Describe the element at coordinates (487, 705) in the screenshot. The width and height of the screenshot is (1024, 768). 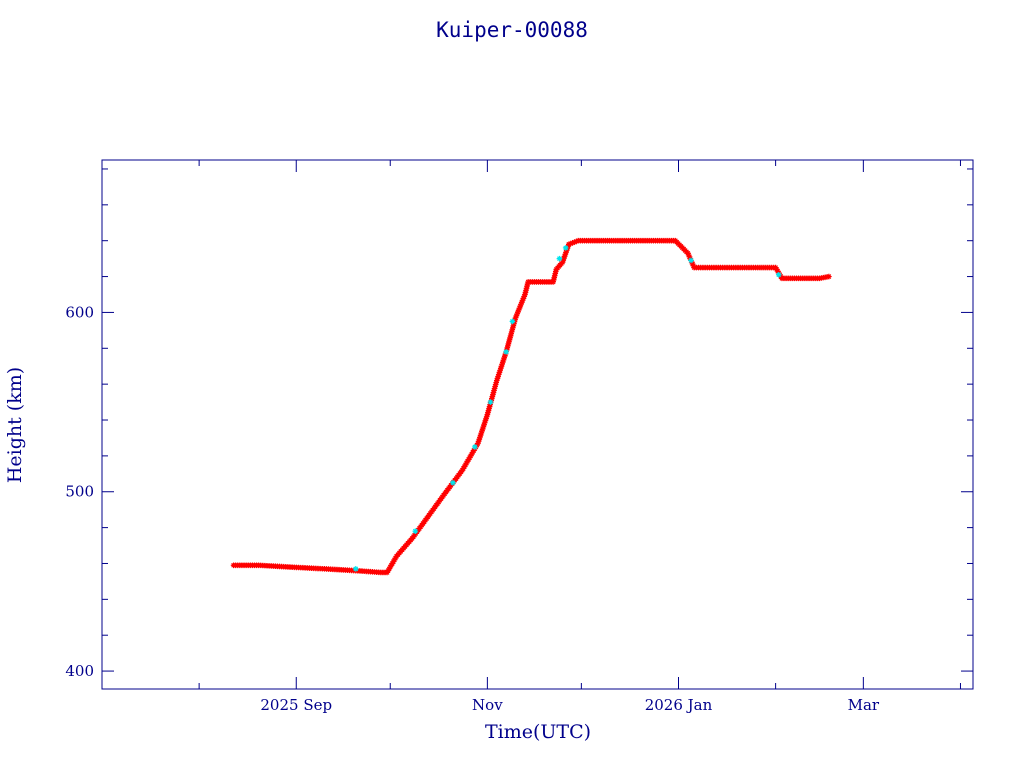
I see `x-tick-label: Nov` at that location.